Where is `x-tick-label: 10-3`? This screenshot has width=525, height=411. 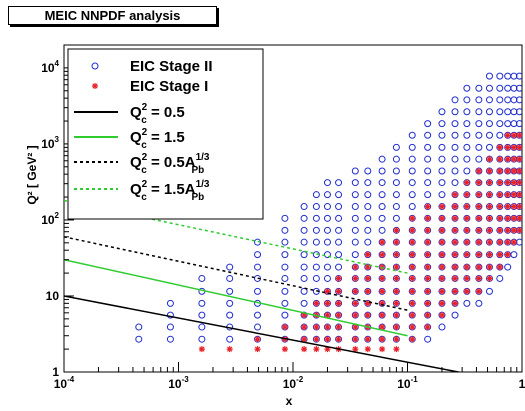 x-tick-label: 10-3 is located at coordinates (178, 383).